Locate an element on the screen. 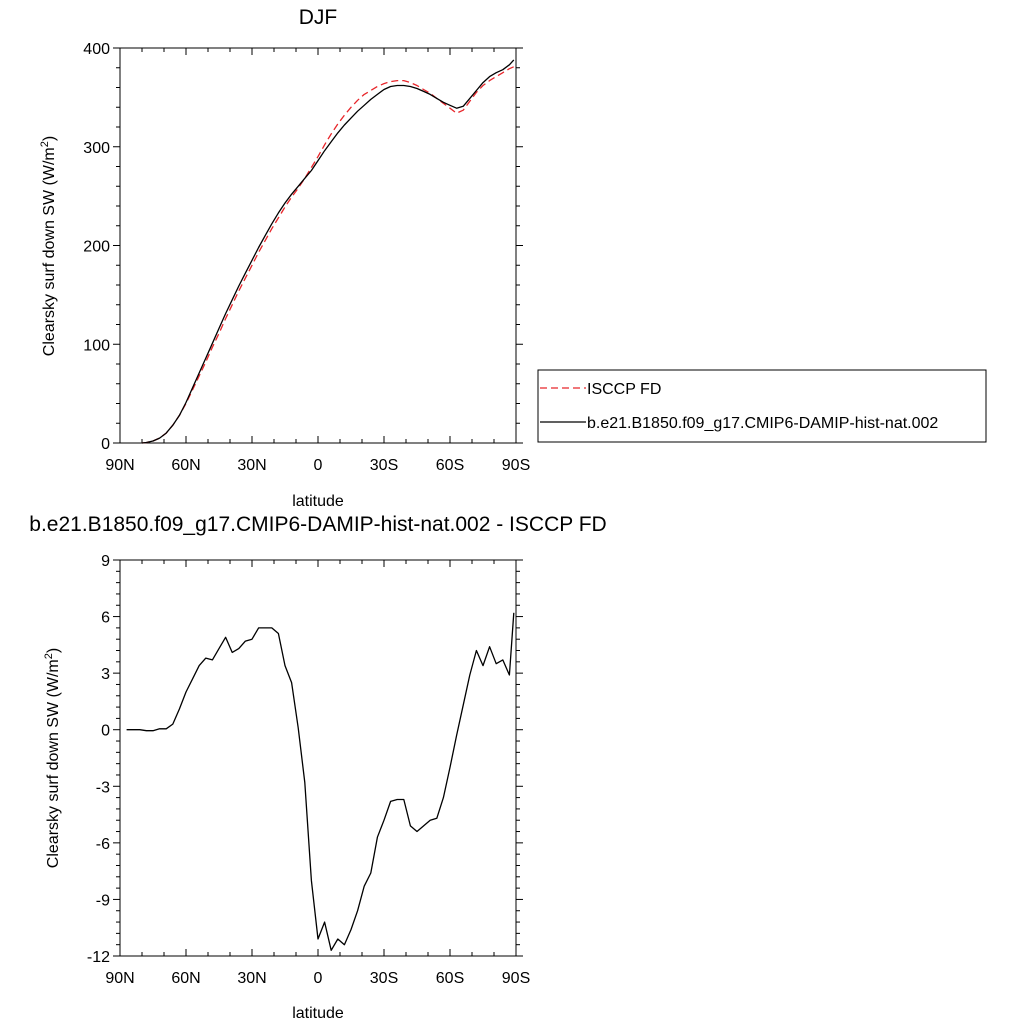 This screenshot has width=1024, height=1024. top-chart-y-tick-label: 200 is located at coordinates (96, 247).